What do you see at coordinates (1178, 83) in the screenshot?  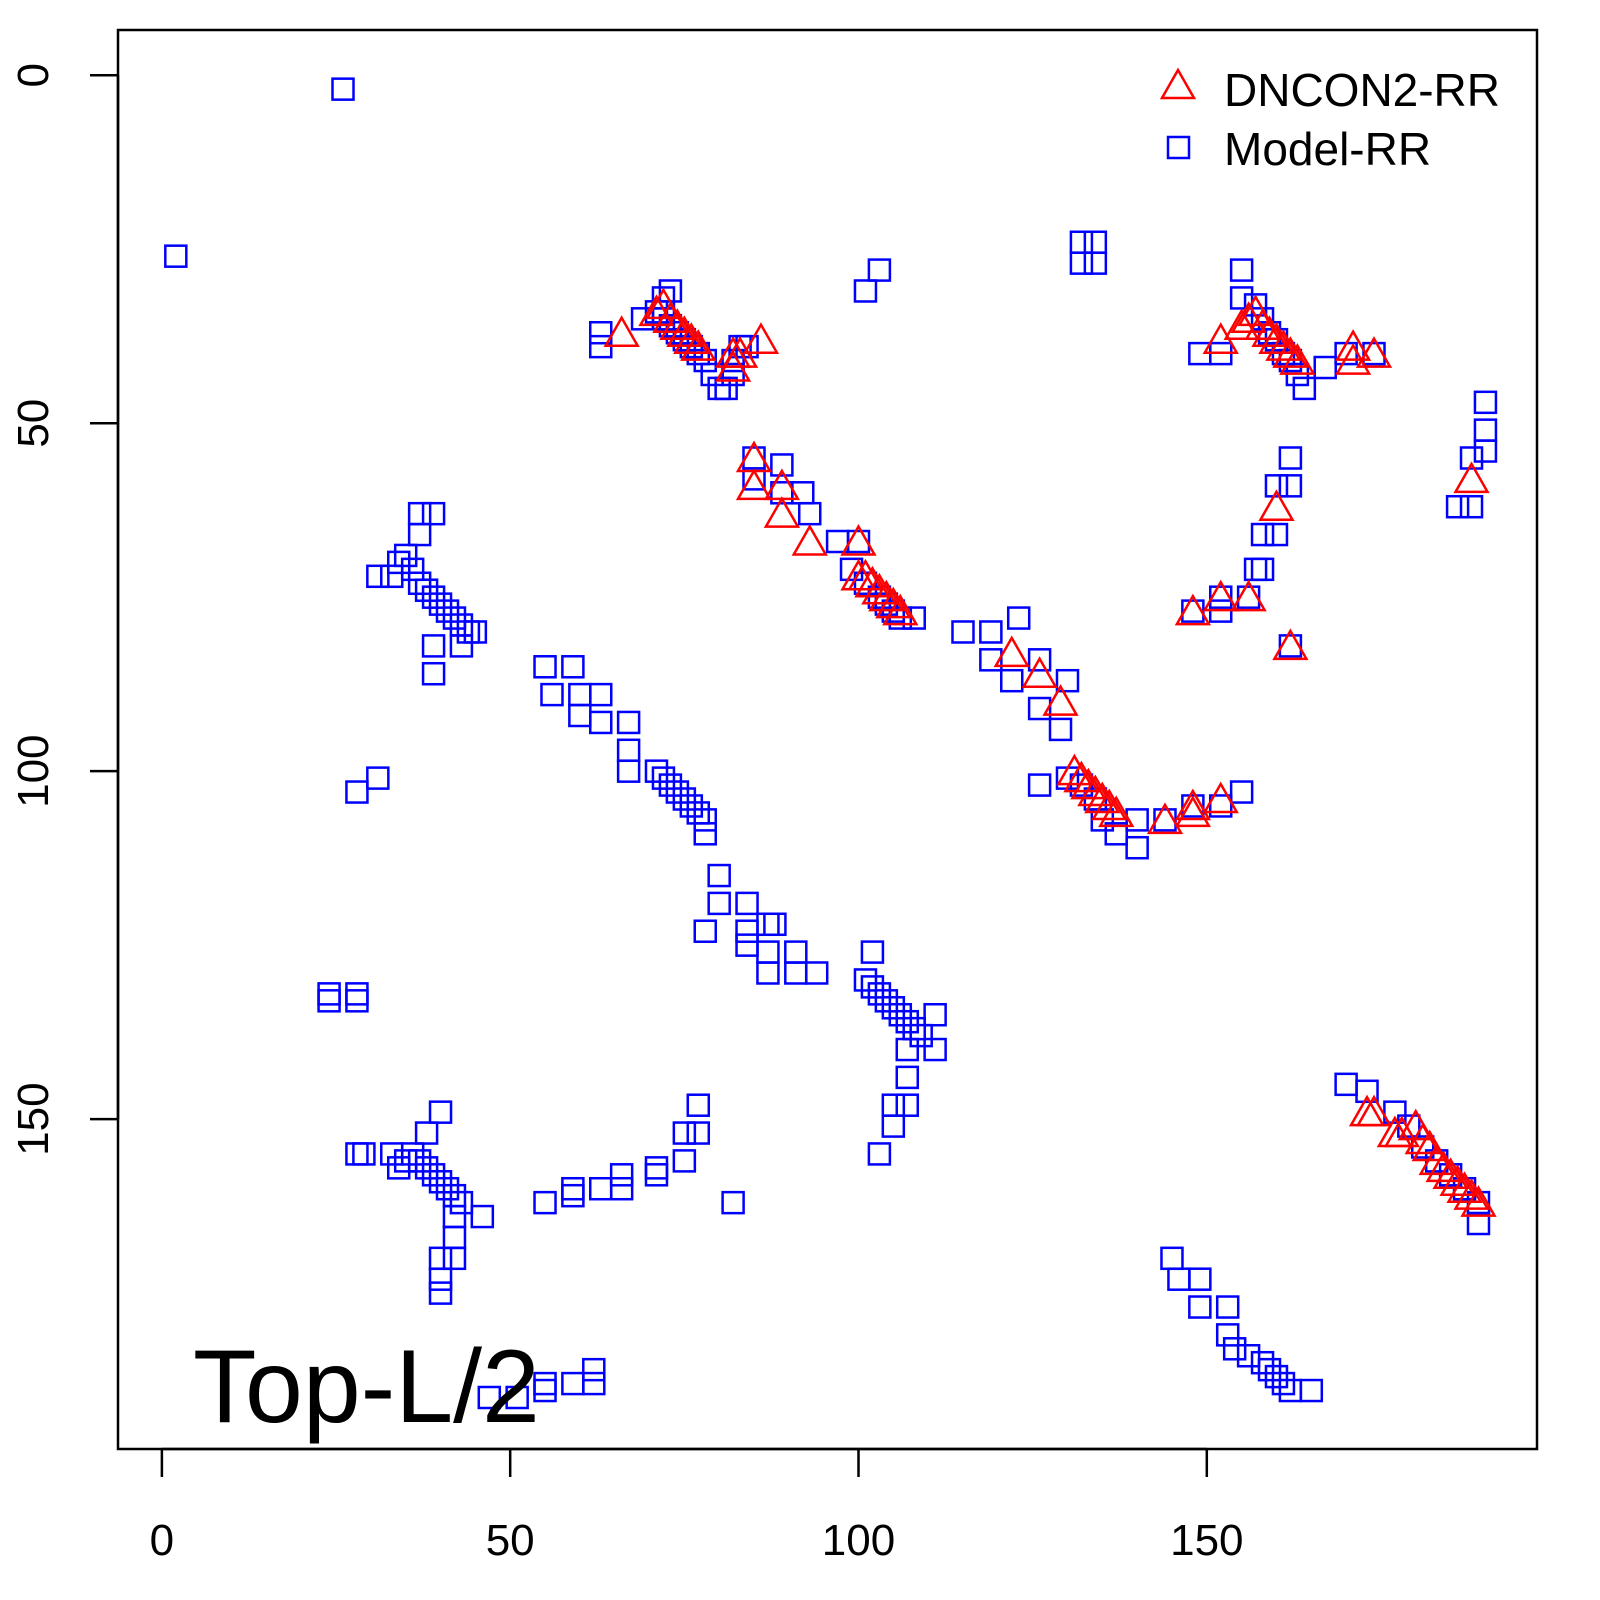 I see `legend-triangle-icon` at bounding box center [1178, 83].